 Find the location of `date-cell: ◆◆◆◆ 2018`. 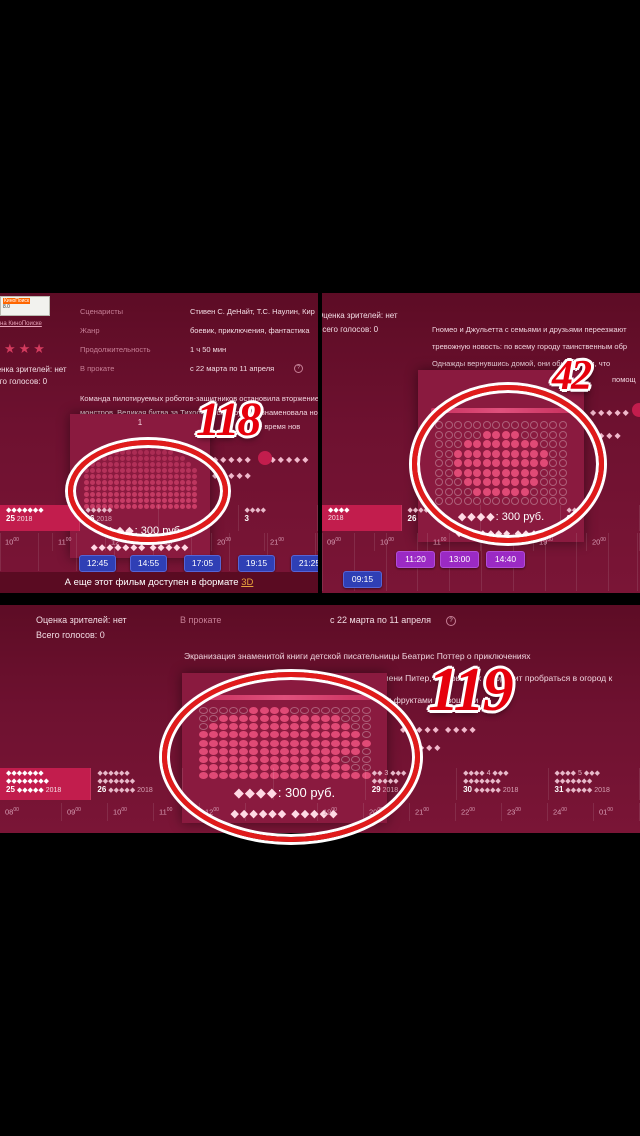

date-cell: ◆◆◆◆ 2018 is located at coordinates (362, 518).